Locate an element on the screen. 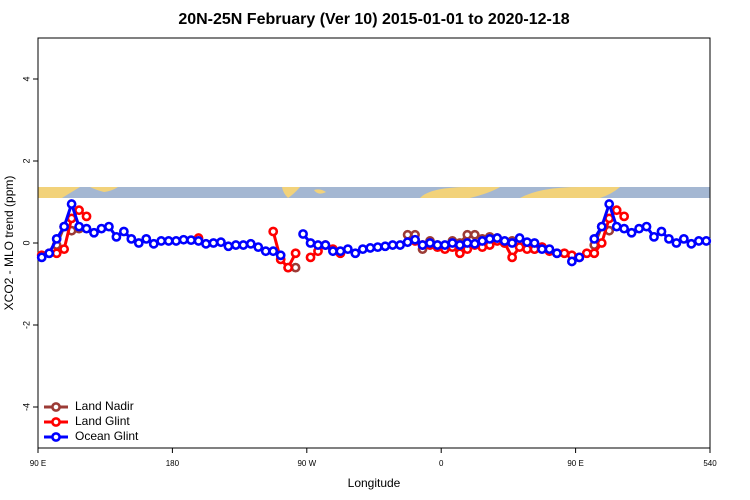 Image resolution: width=750 pixels, height=500 pixels. x-tick-label: 90 W is located at coordinates (306, 463).